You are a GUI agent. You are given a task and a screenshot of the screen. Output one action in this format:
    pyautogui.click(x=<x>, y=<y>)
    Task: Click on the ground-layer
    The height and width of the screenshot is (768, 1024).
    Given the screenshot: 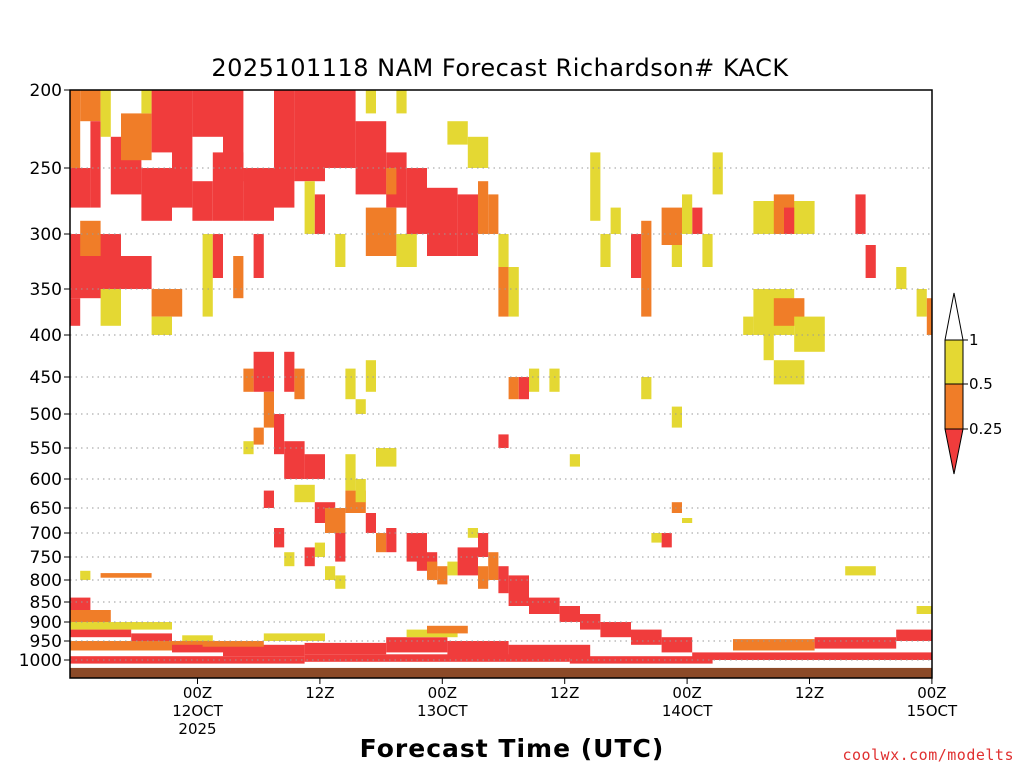 What is the action you would take?
    pyautogui.click(x=501, y=672)
    